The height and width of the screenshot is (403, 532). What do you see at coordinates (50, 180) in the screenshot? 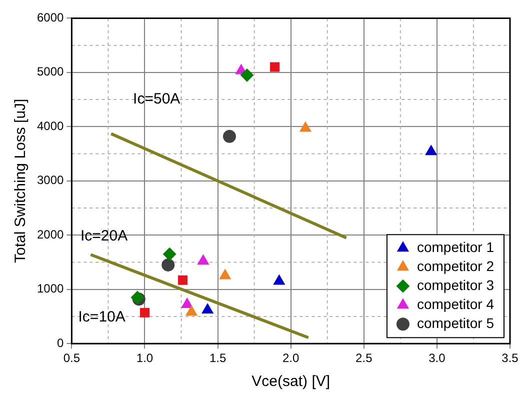
I see `y-tick-label: 3000` at bounding box center [50, 180].